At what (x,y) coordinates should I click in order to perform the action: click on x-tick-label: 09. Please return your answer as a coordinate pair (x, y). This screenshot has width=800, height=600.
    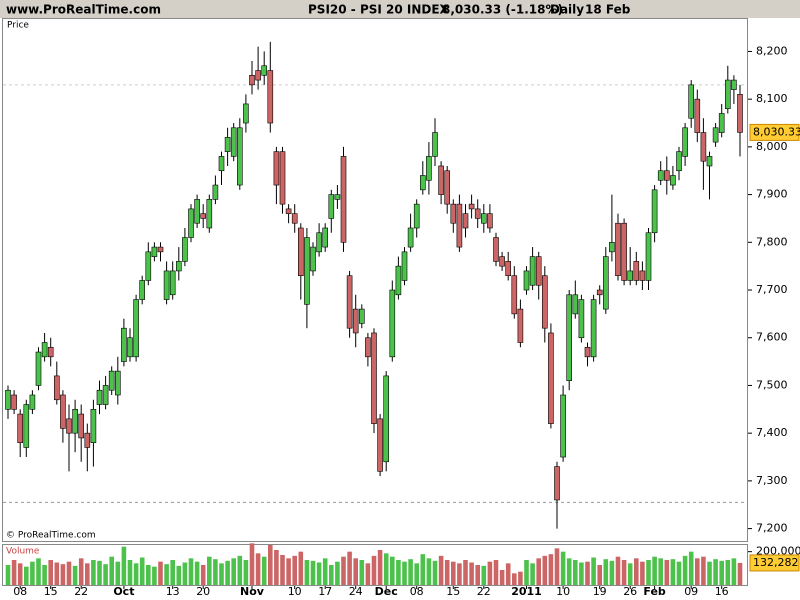
    Looking at the image, I should click on (691, 591).